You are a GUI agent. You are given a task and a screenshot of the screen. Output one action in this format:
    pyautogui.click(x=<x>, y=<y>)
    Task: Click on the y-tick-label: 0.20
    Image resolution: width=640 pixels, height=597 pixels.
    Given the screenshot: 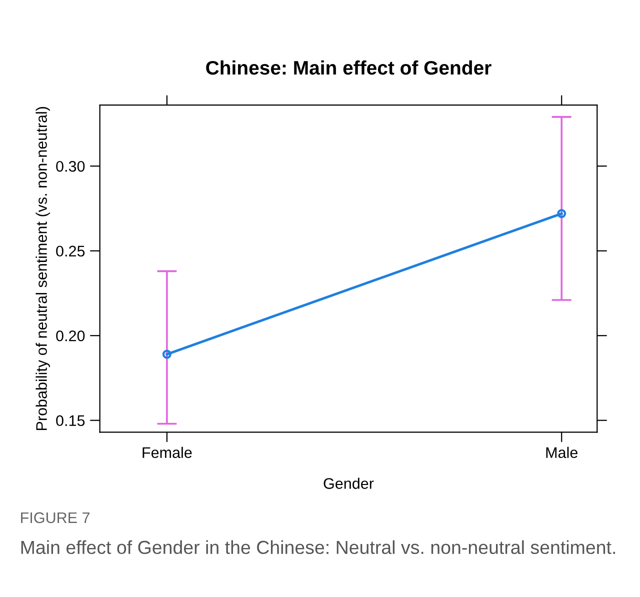 What is the action you would take?
    pyautogui.click(x=70, y=336)
    